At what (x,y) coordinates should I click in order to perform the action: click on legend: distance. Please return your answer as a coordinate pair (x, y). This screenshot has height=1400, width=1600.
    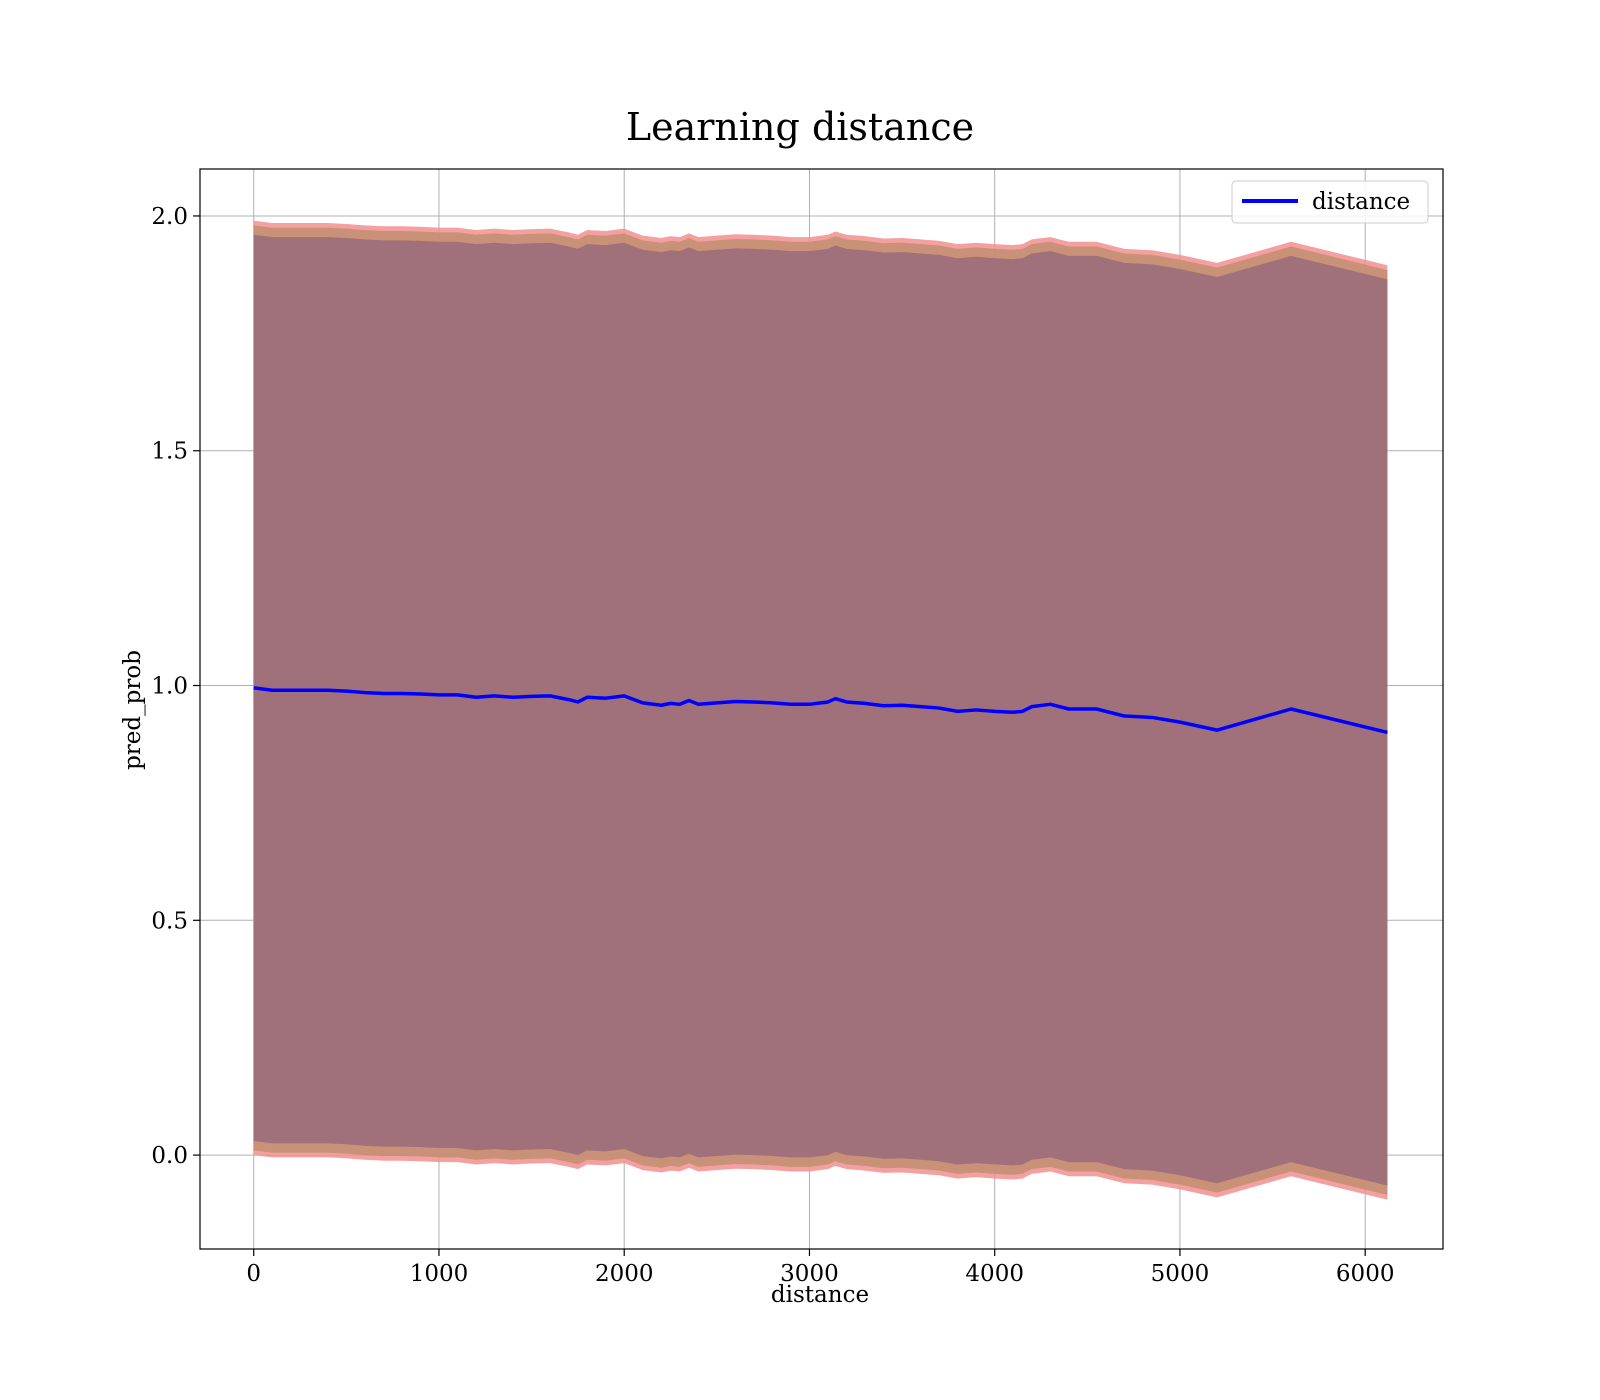
    Looking at the image, I should click on (1330, 202).